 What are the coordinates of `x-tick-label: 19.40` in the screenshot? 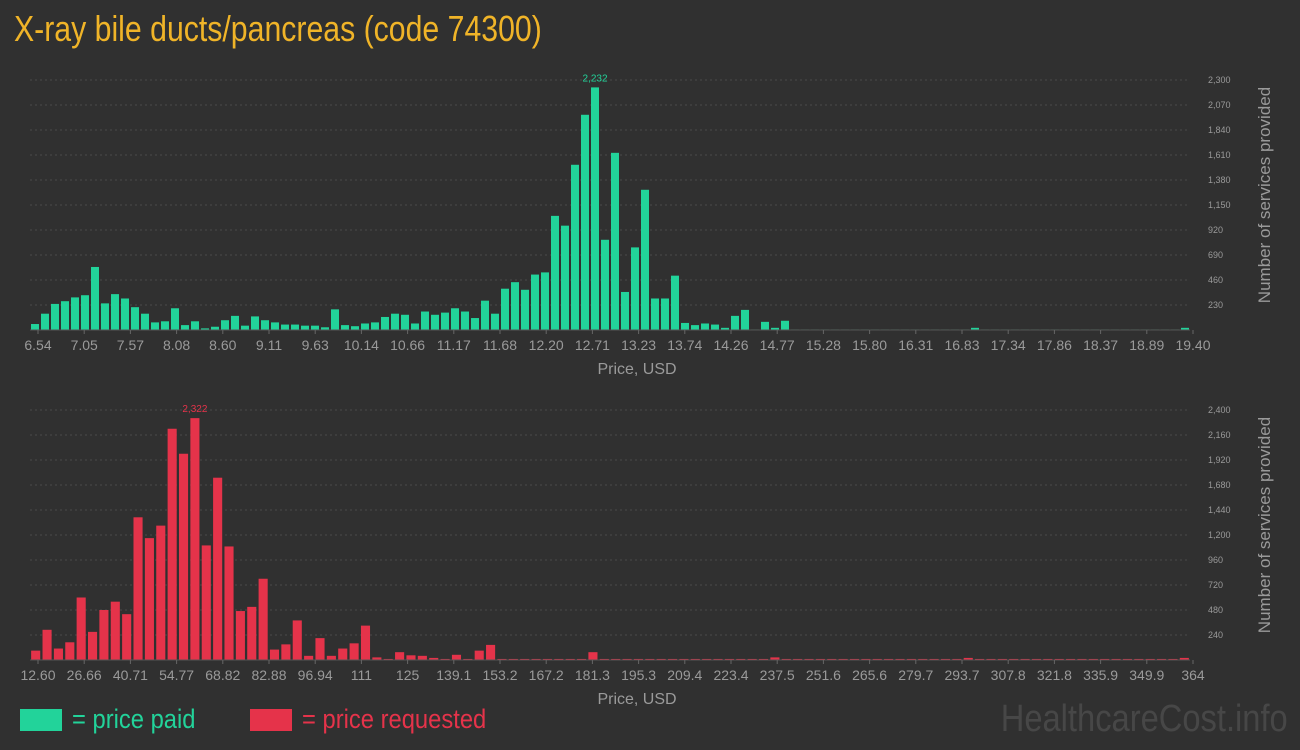 It's located at (1192, 345).